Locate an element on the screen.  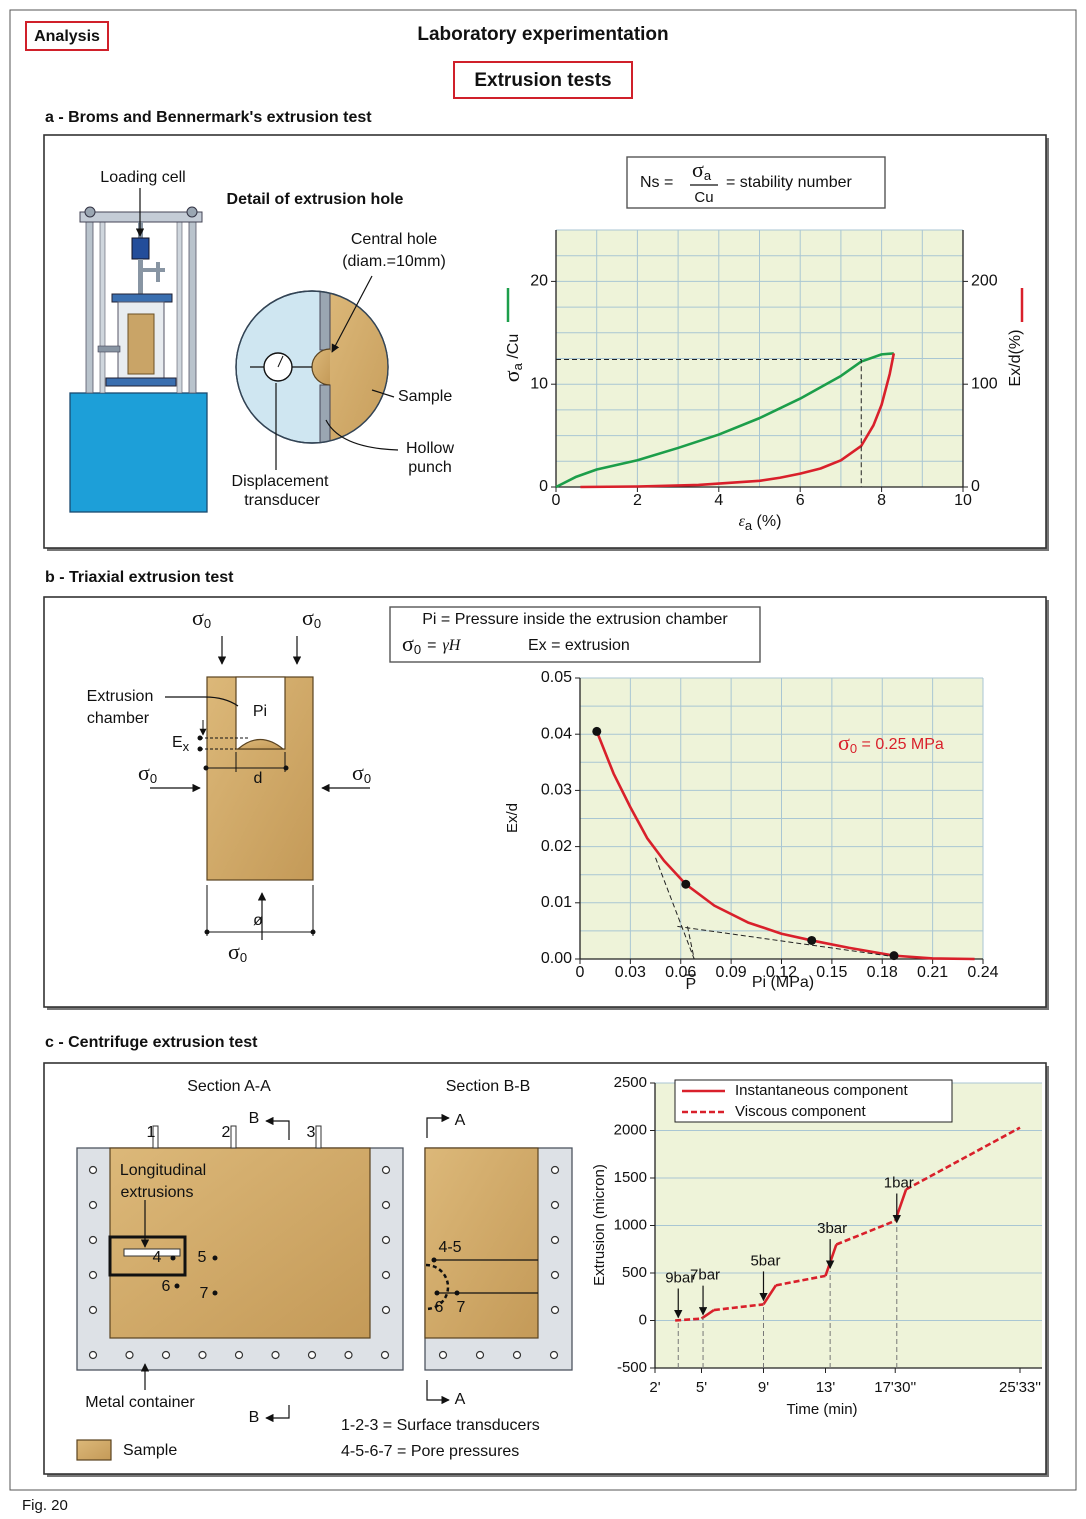
x-tick-label: 0.24 is located at coordinates (982, 972).